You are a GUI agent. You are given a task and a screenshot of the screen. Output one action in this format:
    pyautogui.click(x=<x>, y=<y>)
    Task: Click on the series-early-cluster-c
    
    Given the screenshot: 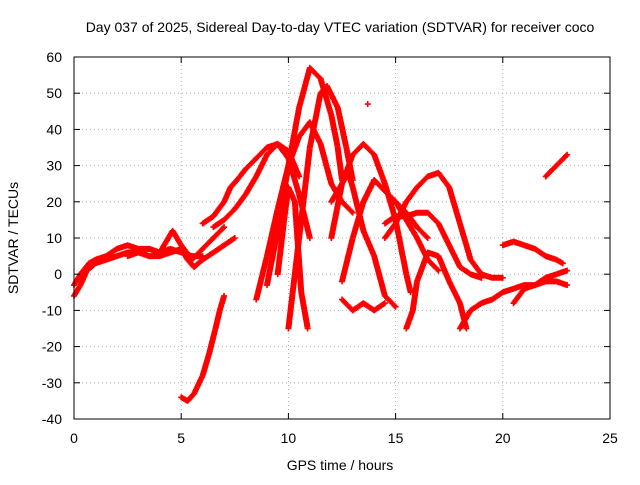 What is the action you would take?
    pyautogui.click(x=176, y=243)
    